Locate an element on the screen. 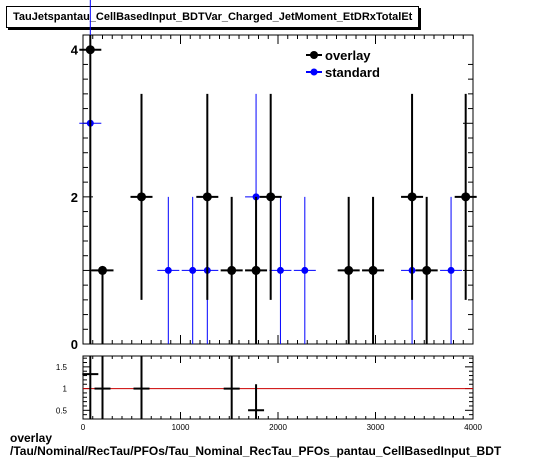 This screenshot has width=546, height=462. ratio-x-tick-label: 3000 is located at coordinates (376, 427).